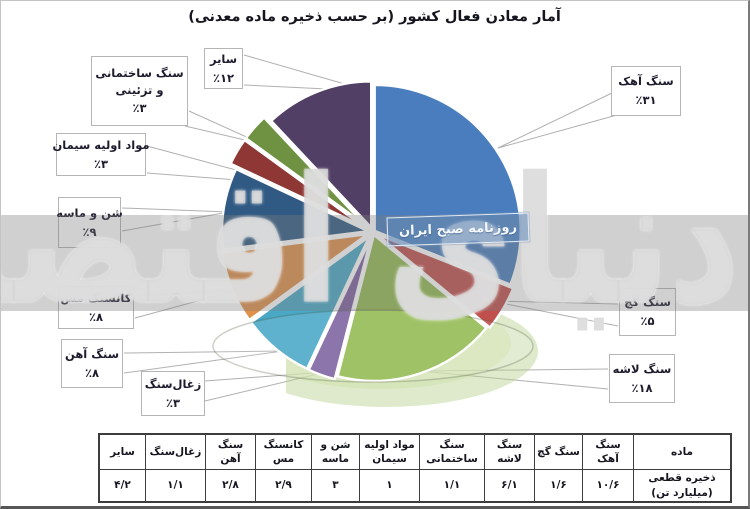 Image resolution: width=750 pixels, height=509 pixels. Describe the element at coordinates (122, 486) in the screenshot. I see `table-value-cell: ۴/۲` at that location.